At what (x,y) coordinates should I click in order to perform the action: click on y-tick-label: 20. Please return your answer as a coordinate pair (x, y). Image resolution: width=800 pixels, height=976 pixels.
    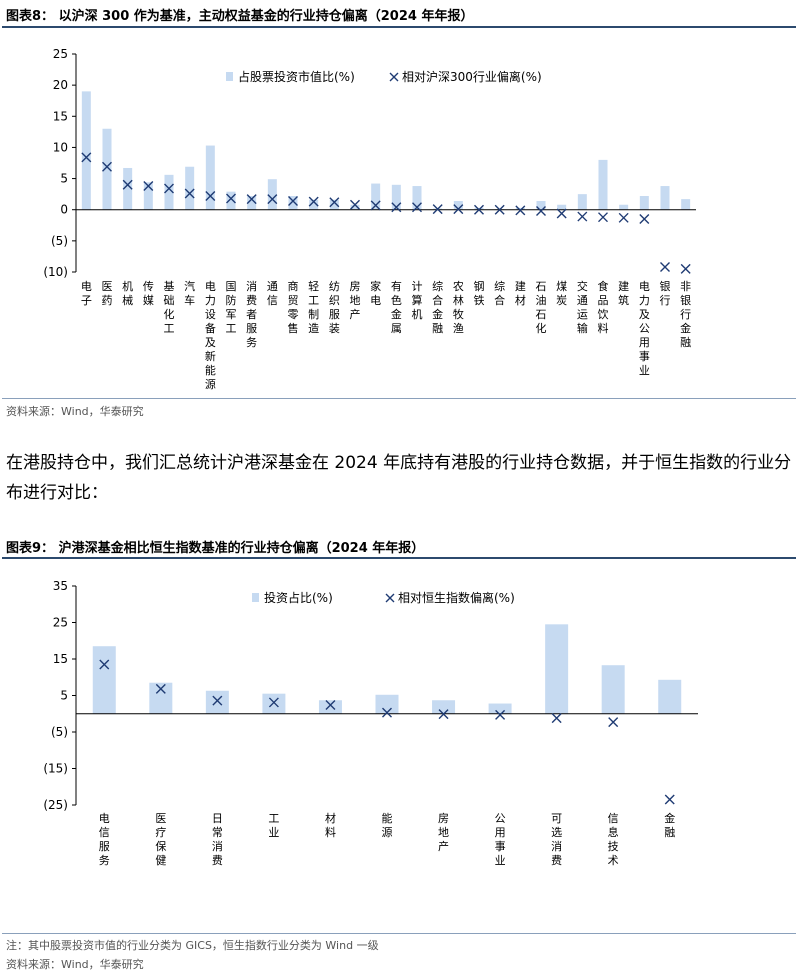
    Looking at the image, I should click on (60, 85).